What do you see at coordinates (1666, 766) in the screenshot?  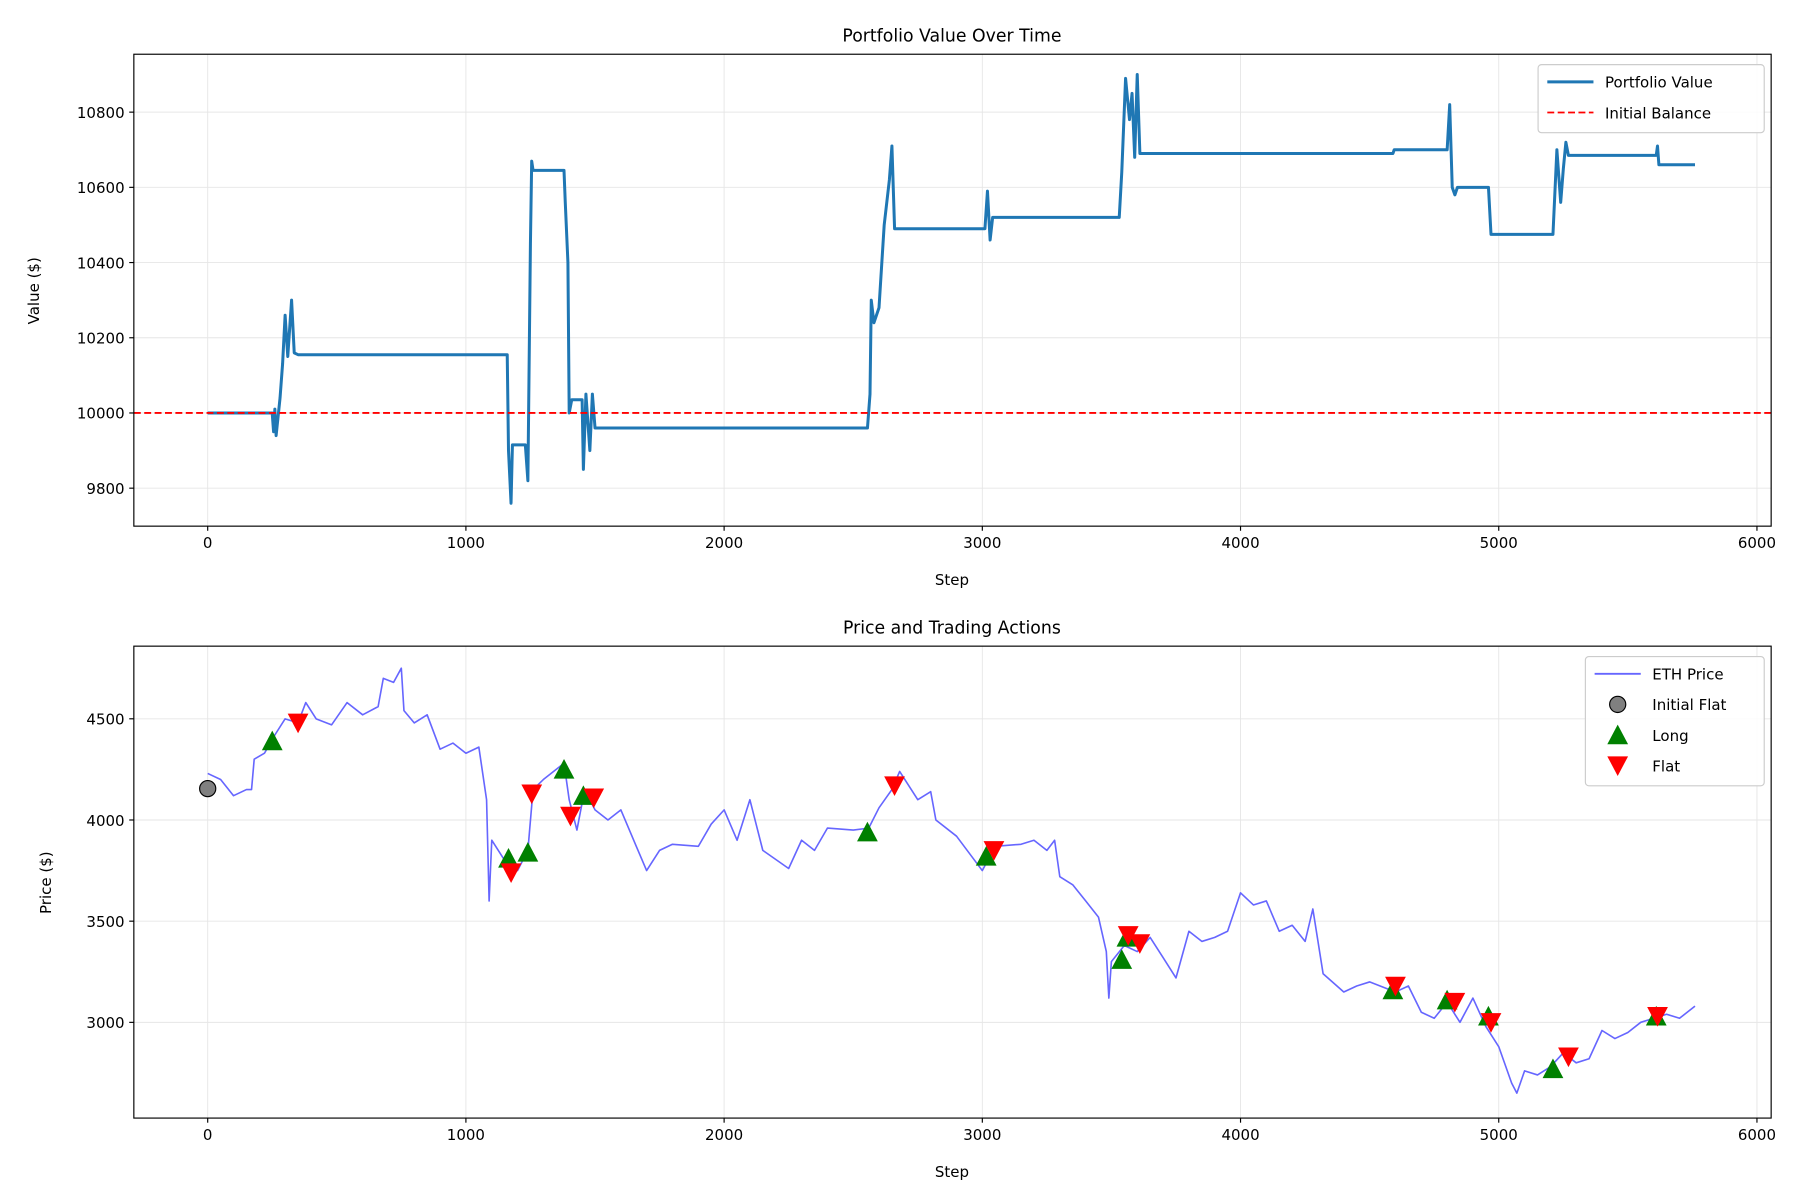 I see `legend-label-flat: Flat` at bounding box center [1666, 766].